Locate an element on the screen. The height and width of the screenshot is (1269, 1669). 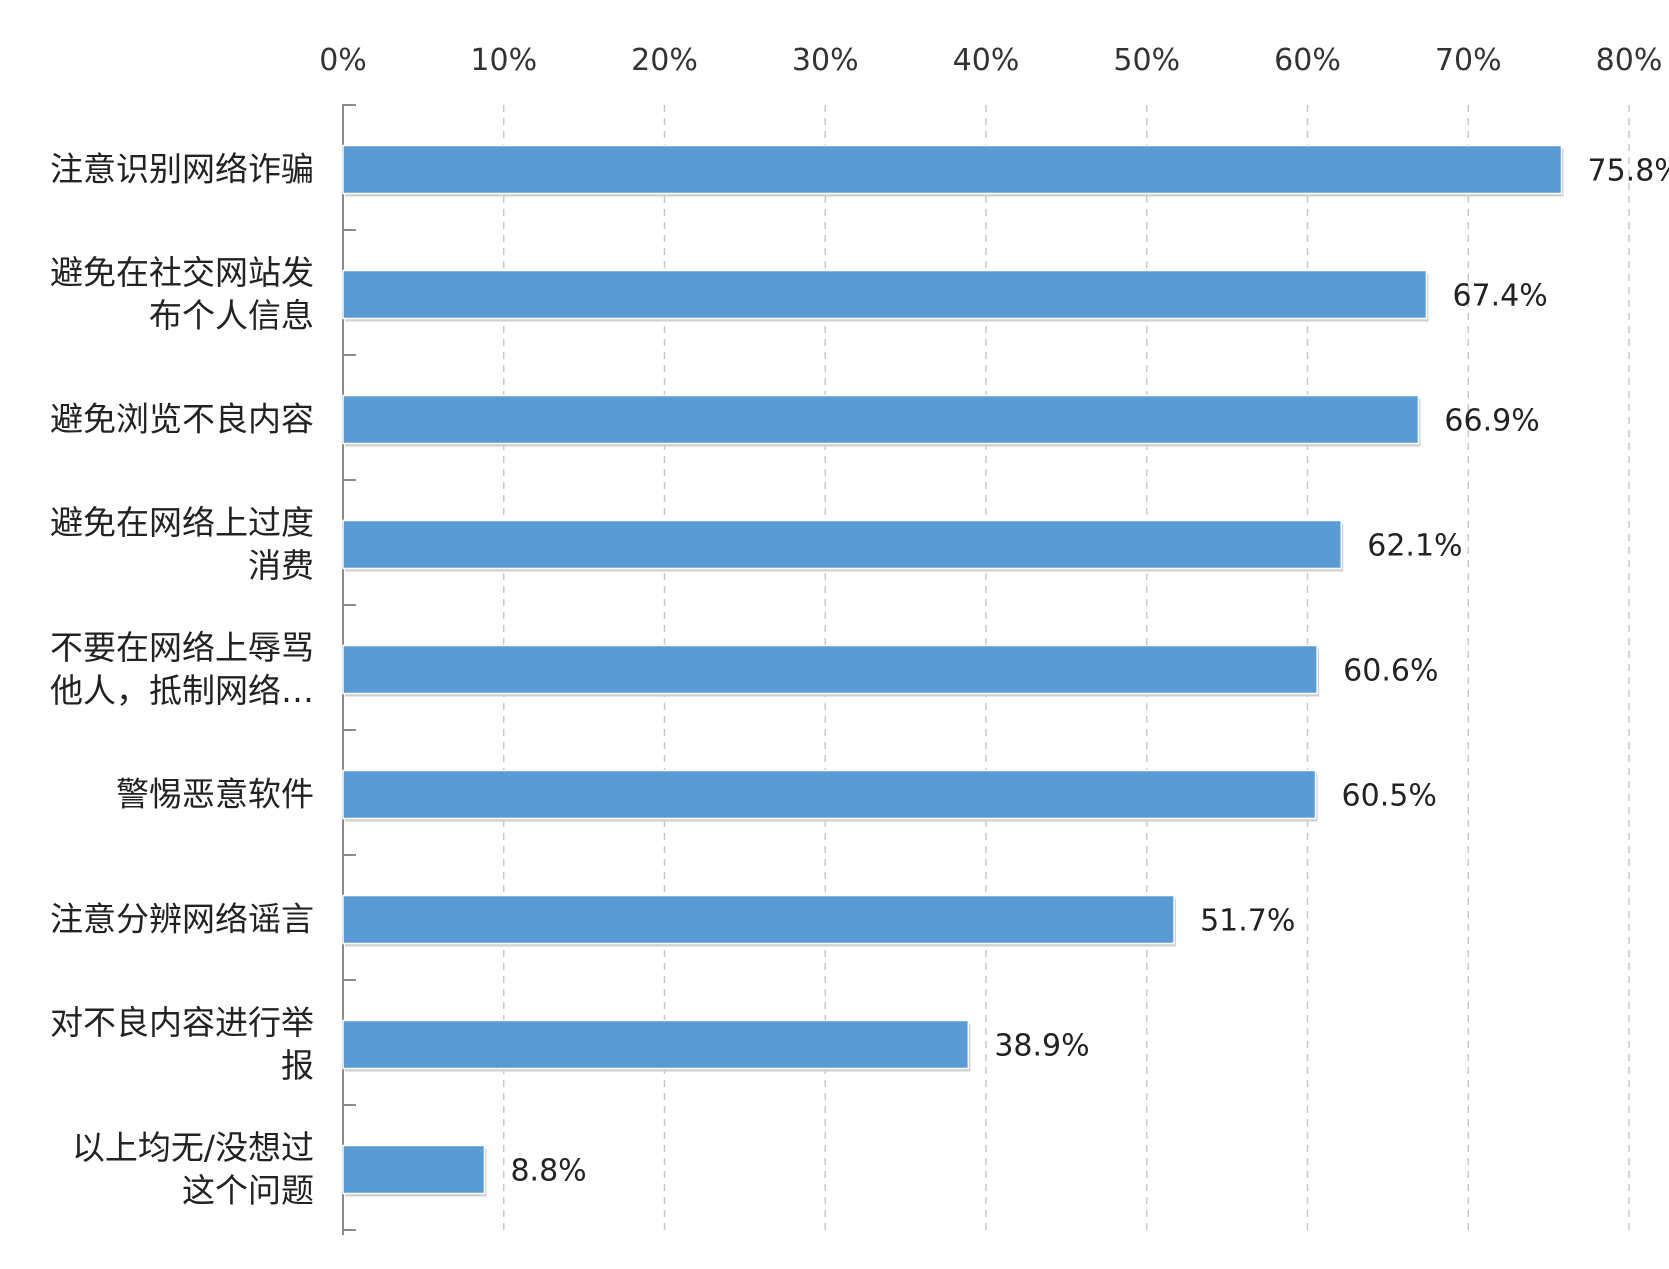
category-label: 注意分辨网络谣言 is located at coordinates (182, 919).